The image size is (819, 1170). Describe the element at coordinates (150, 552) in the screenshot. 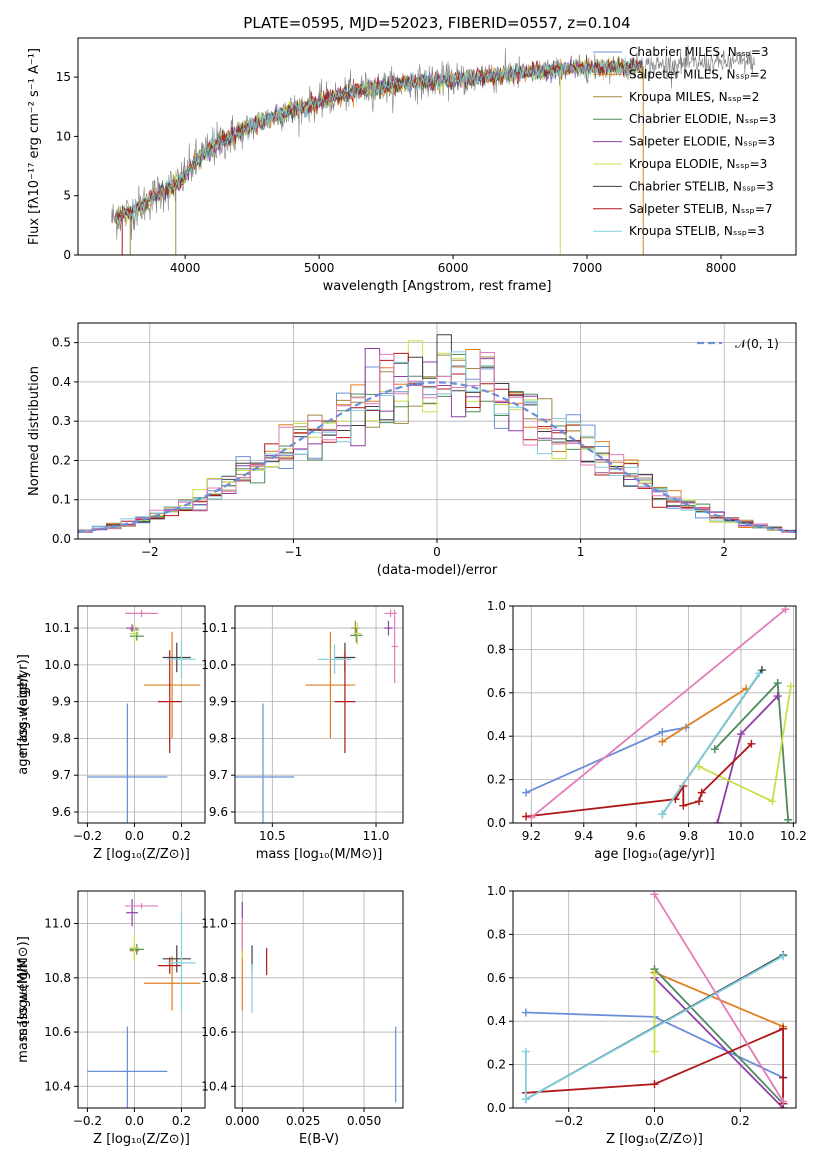

I see `residual-hist-xtick-label: −2` at that location.